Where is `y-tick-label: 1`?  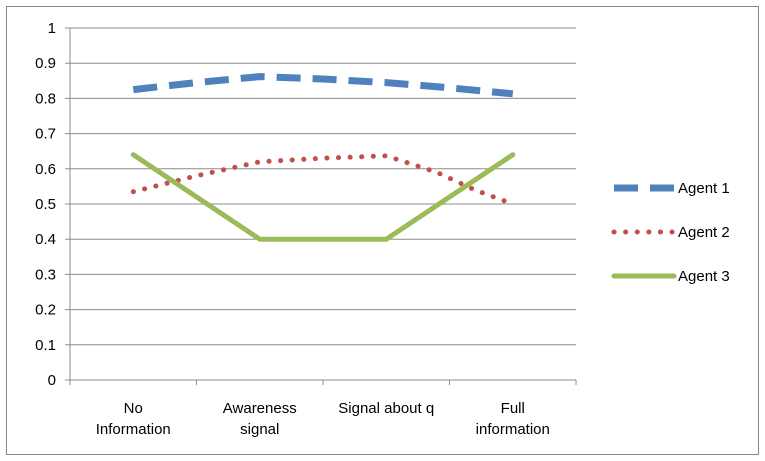
y-tick-label: 1 is located at coordinates (52, 28).